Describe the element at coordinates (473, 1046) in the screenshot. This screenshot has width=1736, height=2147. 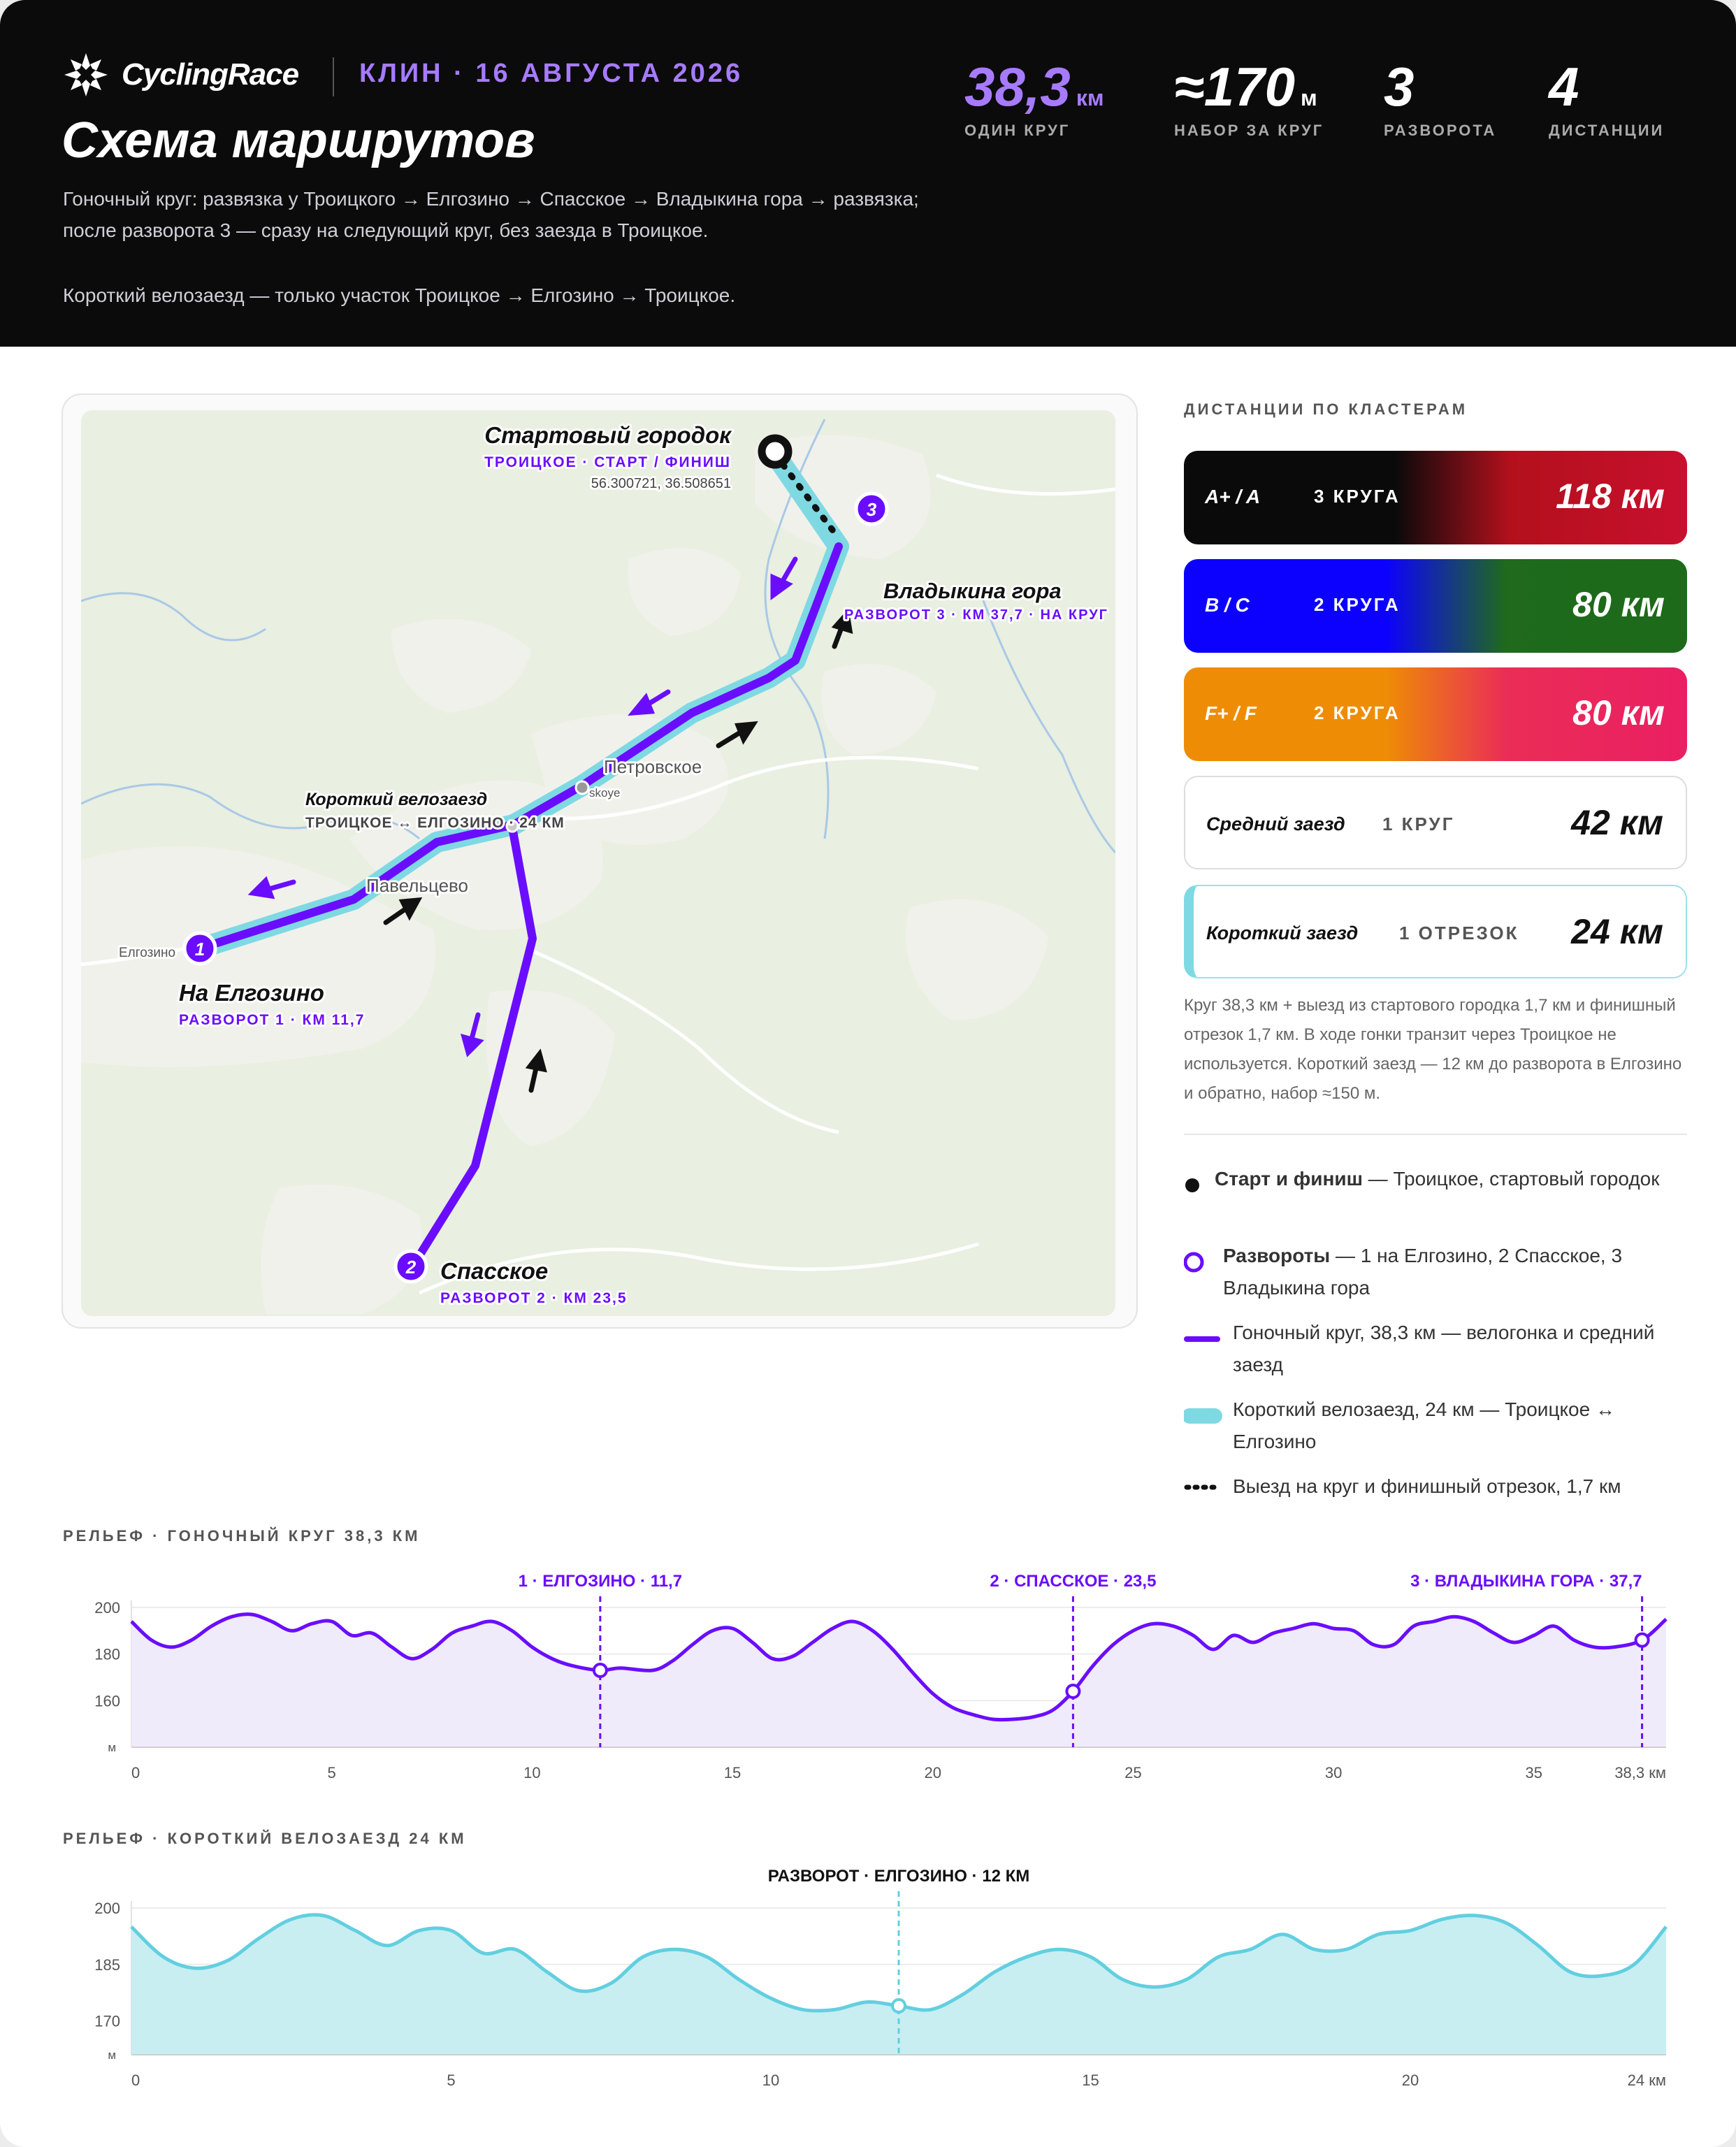
I see `race-loop-spasskoe-leg` at that location.